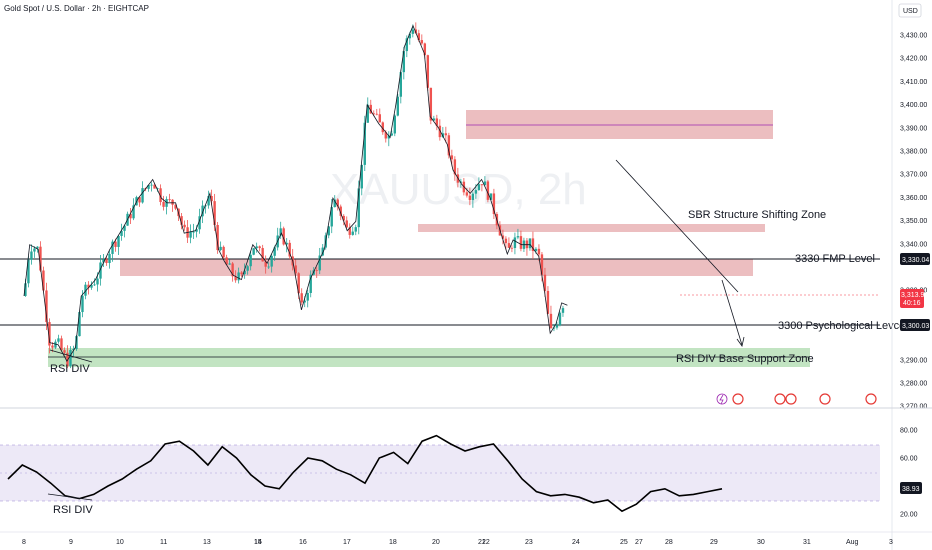 The height and width of the screenshot is (550, 932). I want to click on currency-box, so click(910, 10).